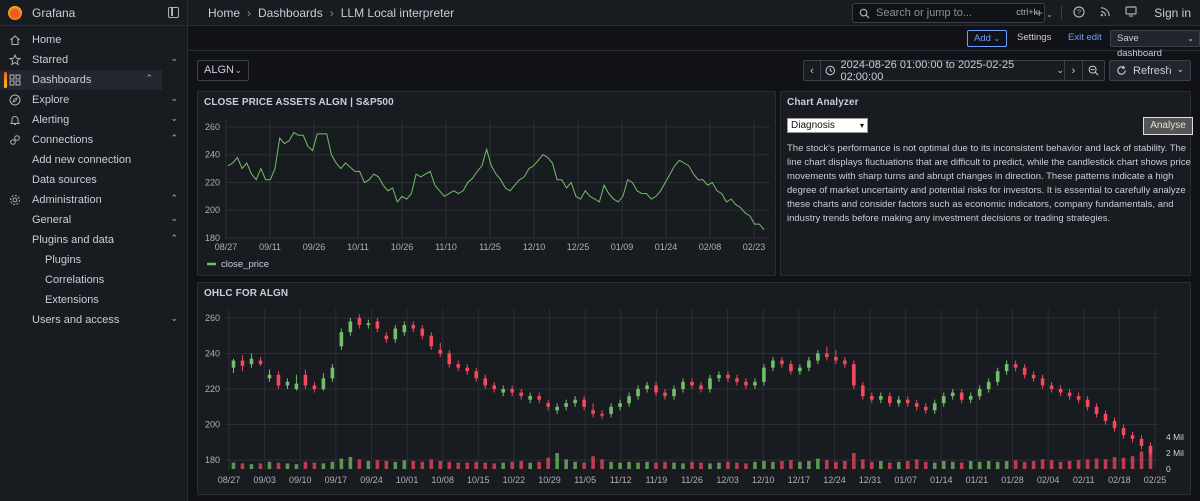 Image resolution: width=1200 pixels, height=501 pixels. What do you see at coordinates (81, 80) in the screenshot?
I see `sidebar-item-dashboards: Dashboards ⌃` at bounding box center [81, 80].